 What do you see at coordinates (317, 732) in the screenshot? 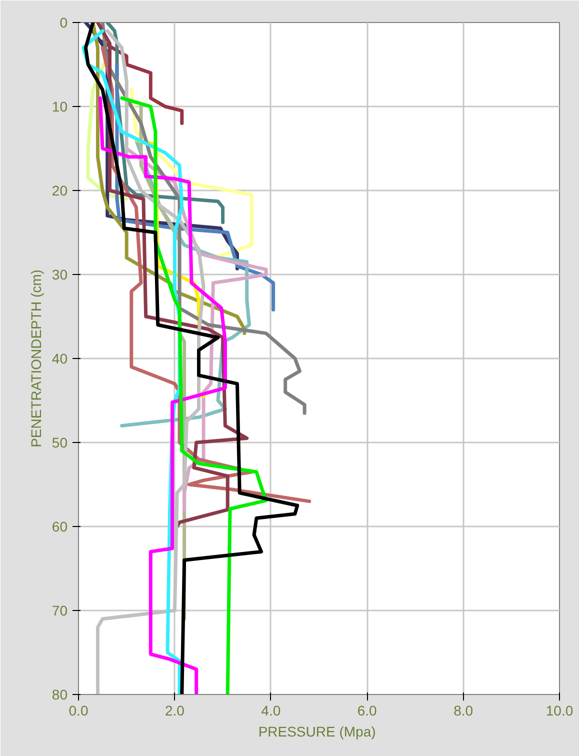
I see `x-axis-title: PRESSURE (Mpa)` at bounding box center [317, 732].